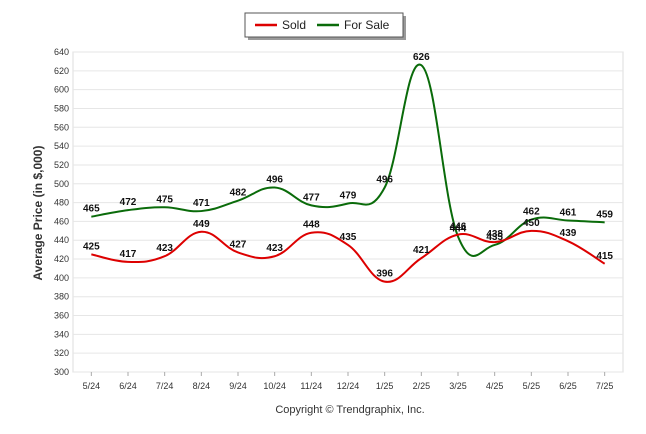 The width and height of the screenshot is (646, 434). What do you see at coordinates (91, 209) in the screenshot?
I see `data-label-for-sale: 465` at bounding box center [91, 209].